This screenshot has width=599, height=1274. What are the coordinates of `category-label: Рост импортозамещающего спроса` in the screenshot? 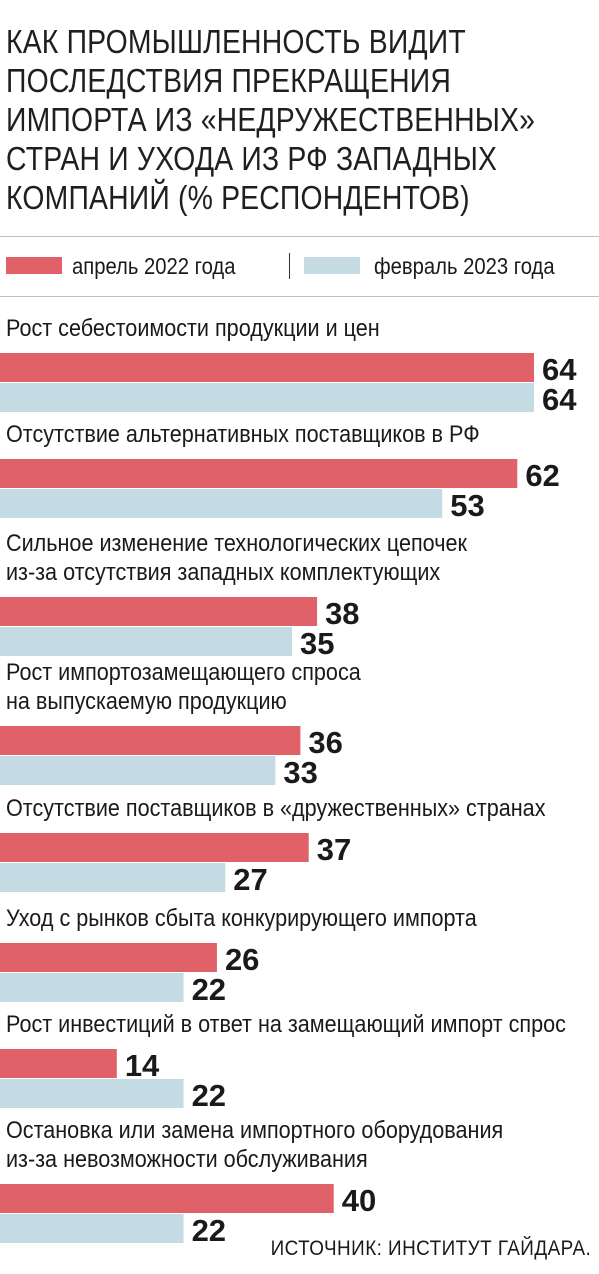 It's located at (183, 671).